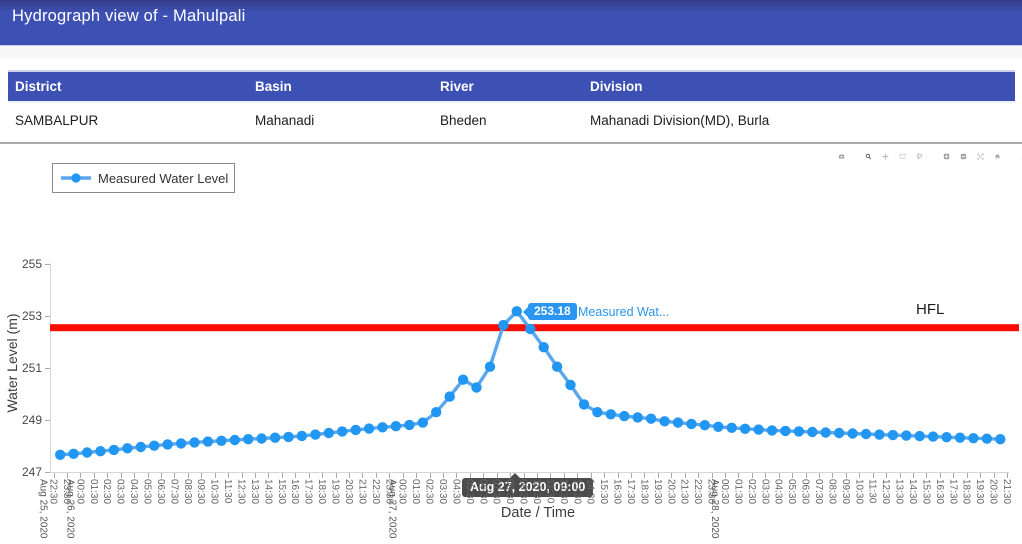  What do you see at coordinates (511, 87) in the screenshot?
I see `station-table-header: District Basin River Division` at bounding box center [511, 87].